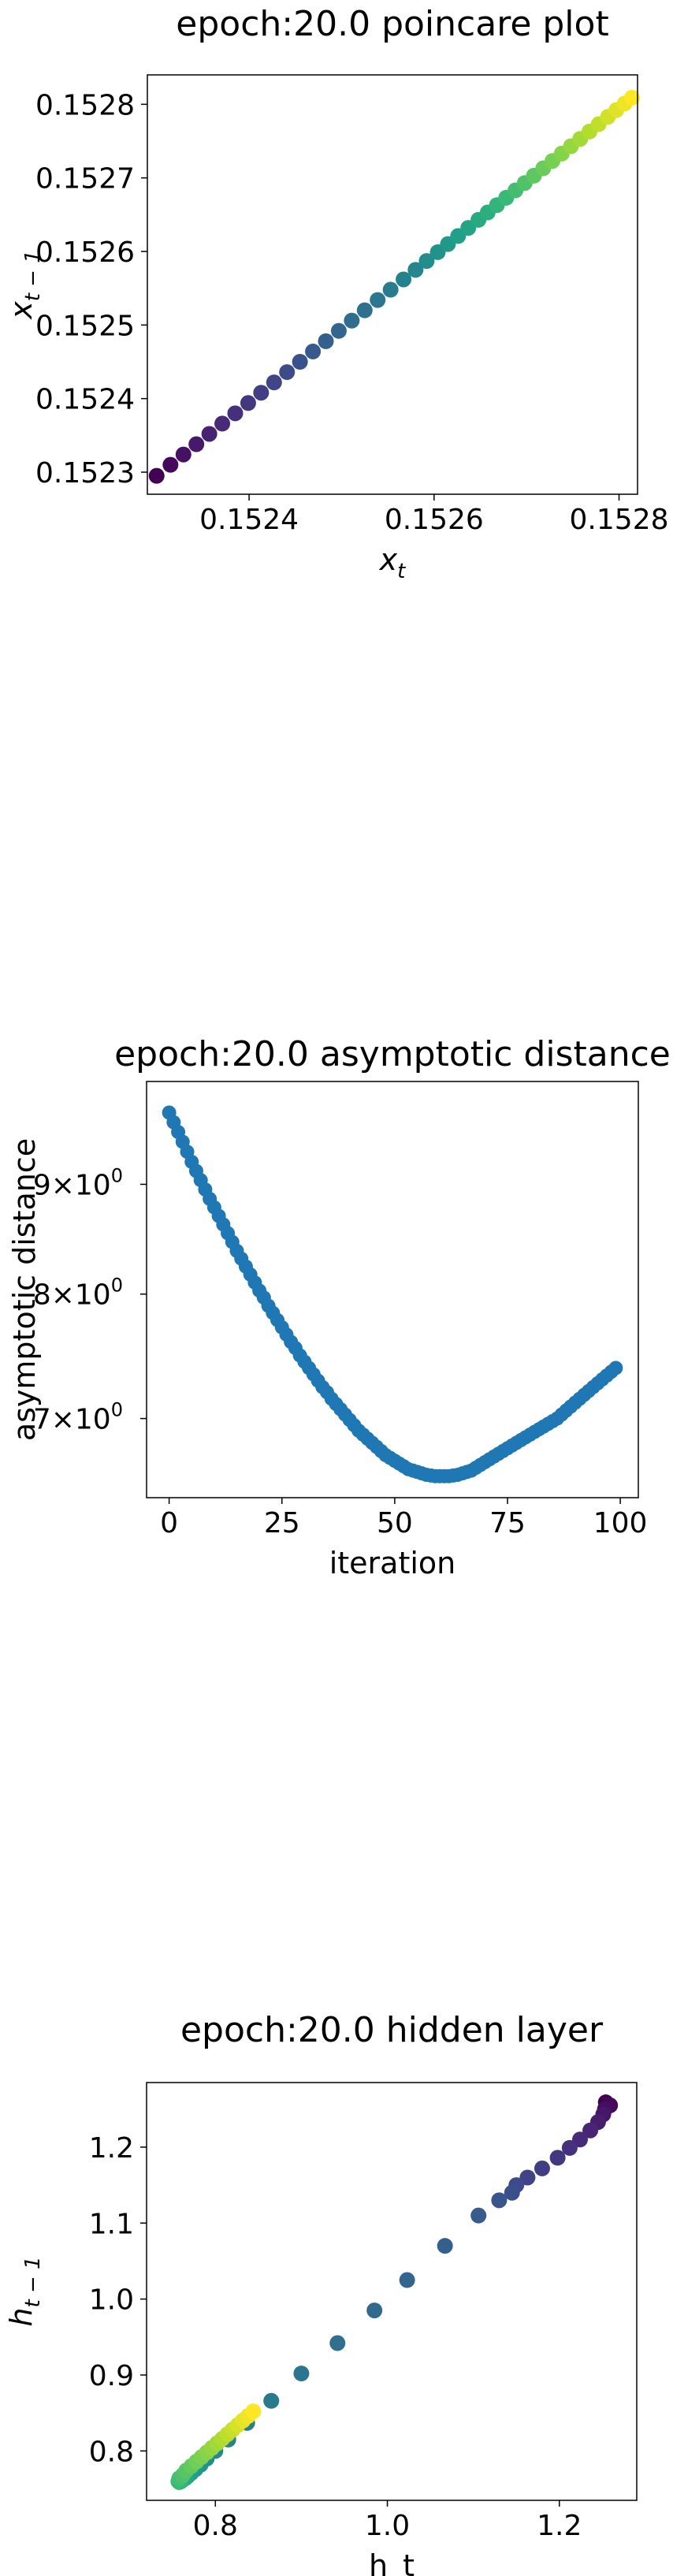 This screenshot has height=2576, width=673. What do you see at coordinates (24, 285) in the screenshot?
I see `y-axis-label: xt − 1` at bounding box center [24, 285].